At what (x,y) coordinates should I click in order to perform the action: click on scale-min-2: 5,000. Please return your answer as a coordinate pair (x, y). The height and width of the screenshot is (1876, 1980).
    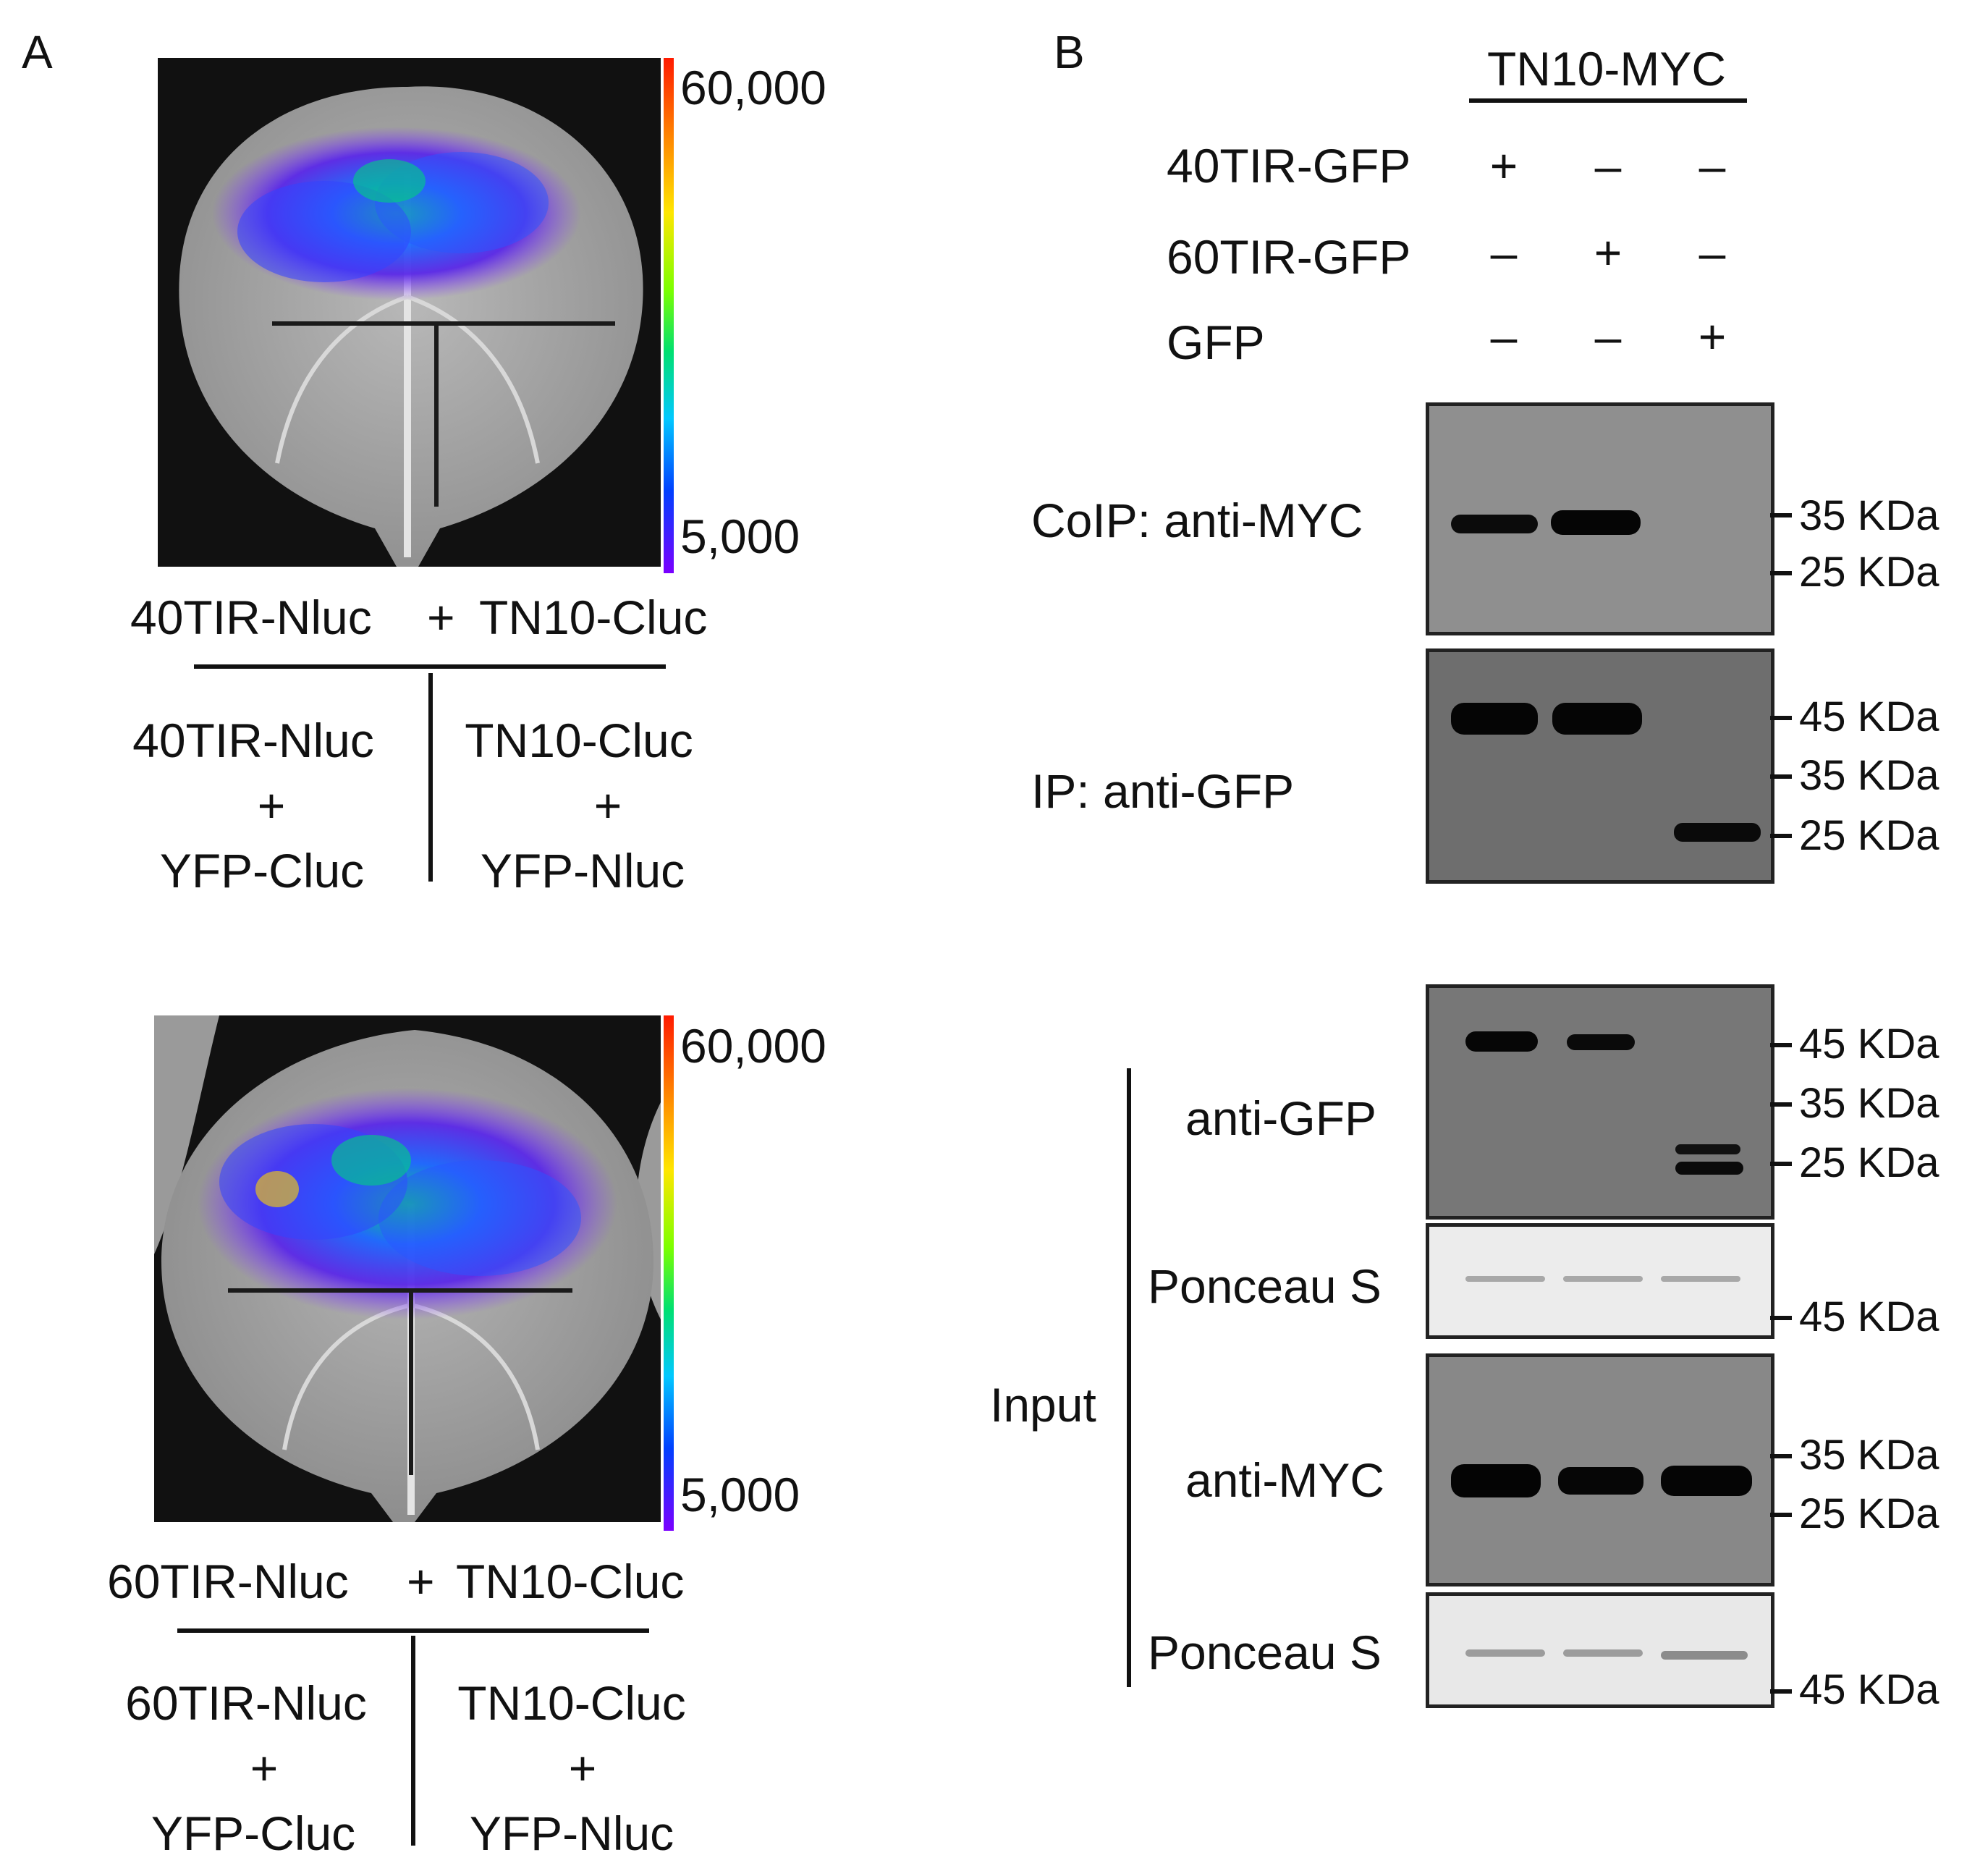
    Looking at the image, I should click on (740, 1494).